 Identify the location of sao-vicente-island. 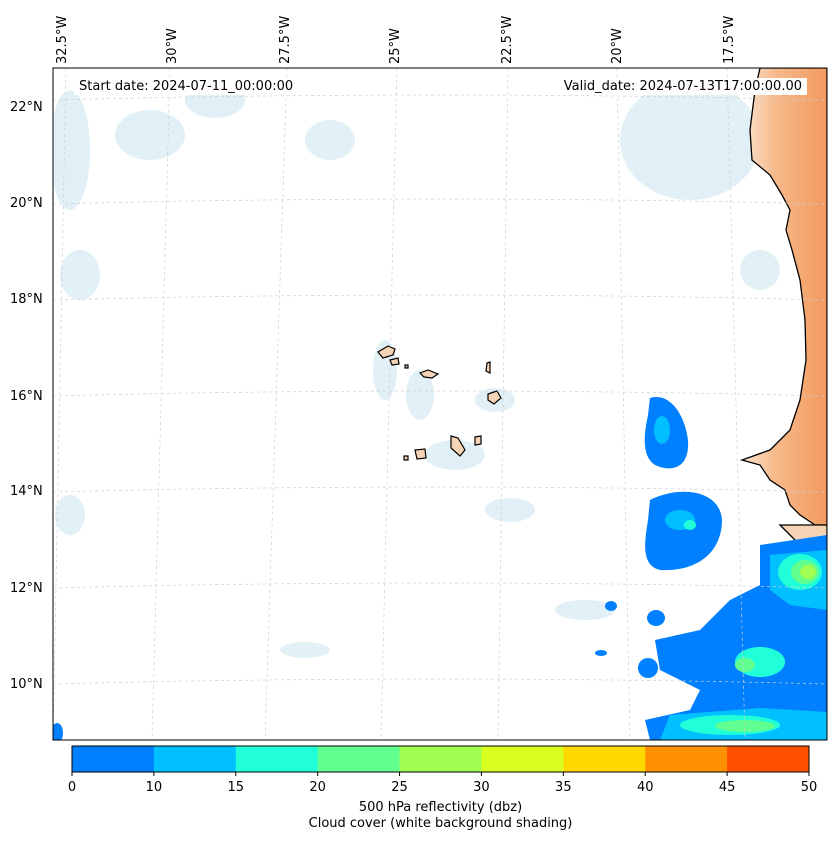
(394, 361).